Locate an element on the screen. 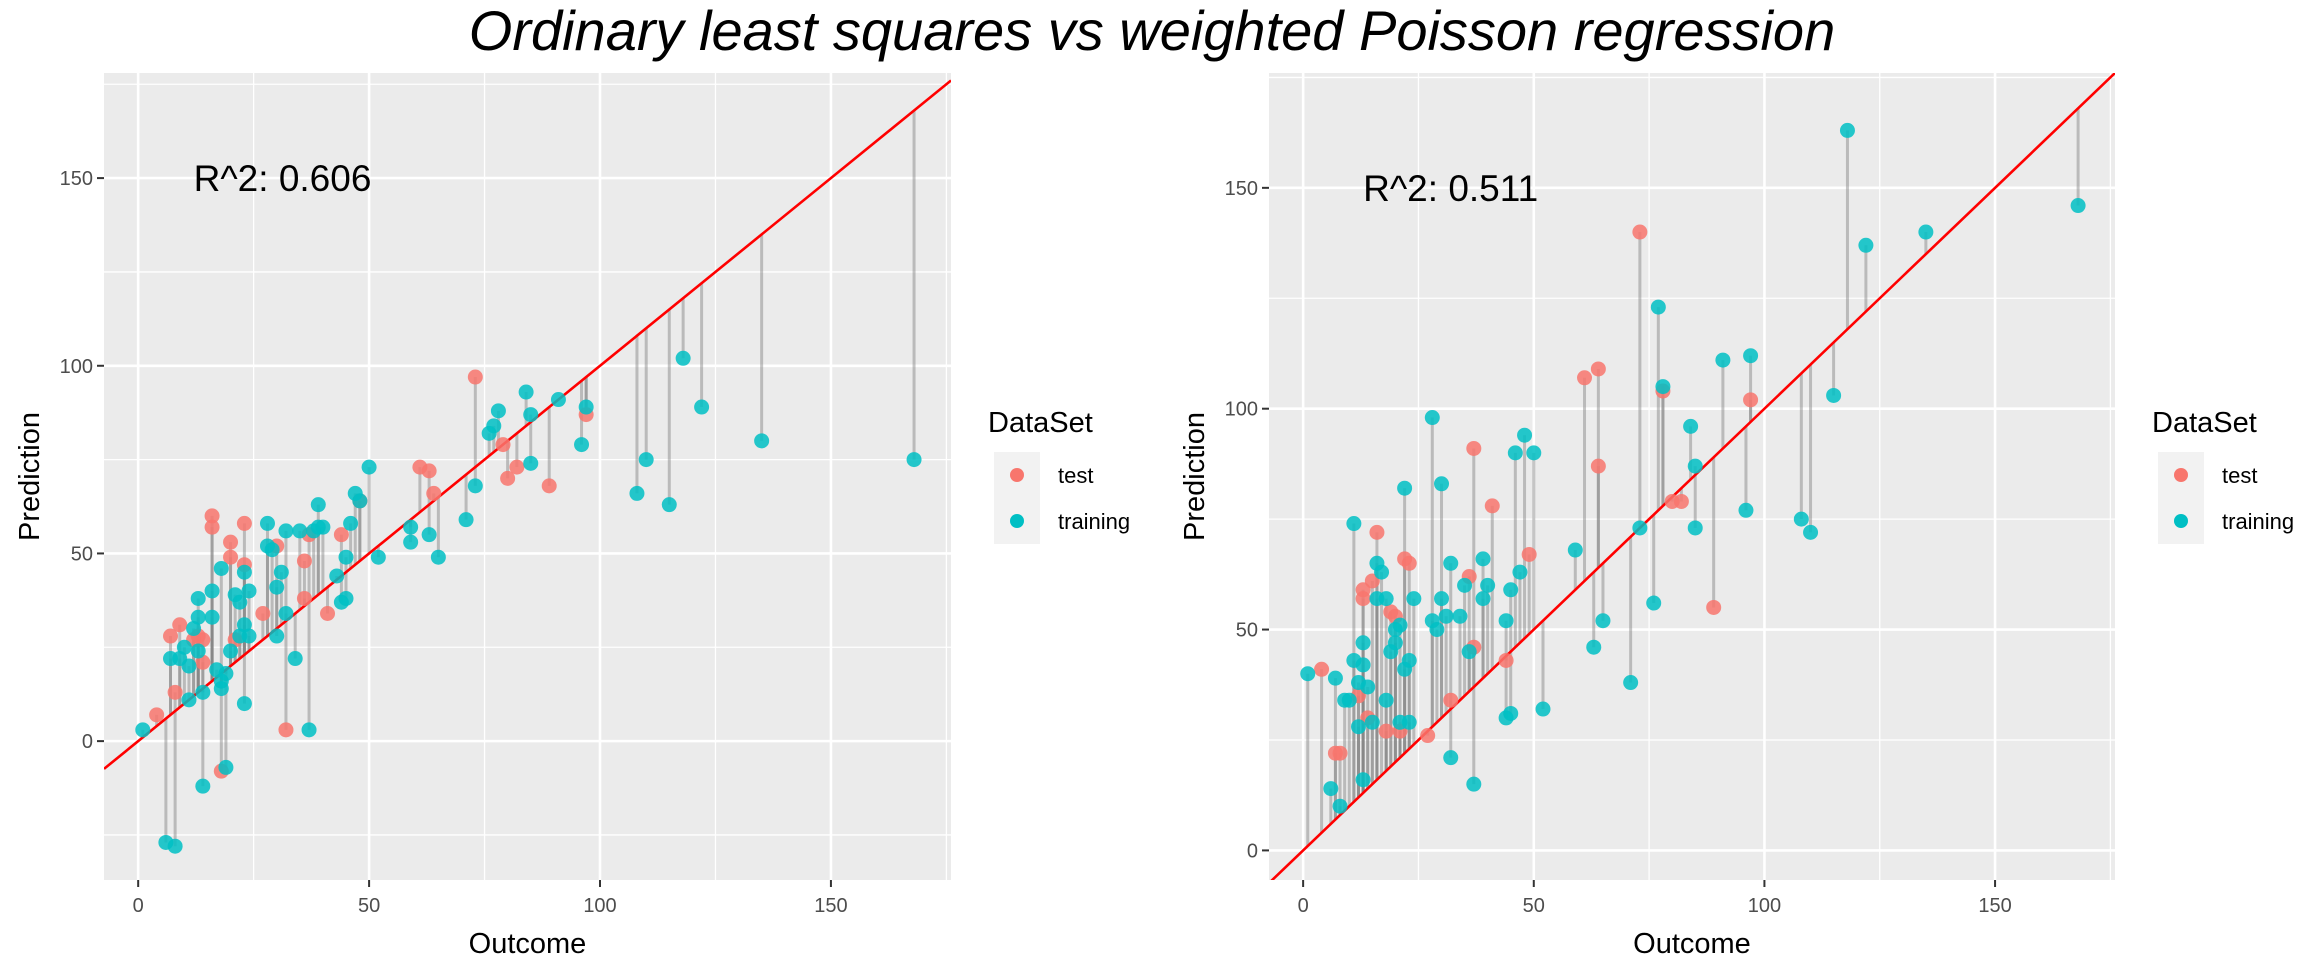 The width and height of the screenshot is (2304, 960). y-tick-label: 150 is located at coordinates (76, 179).